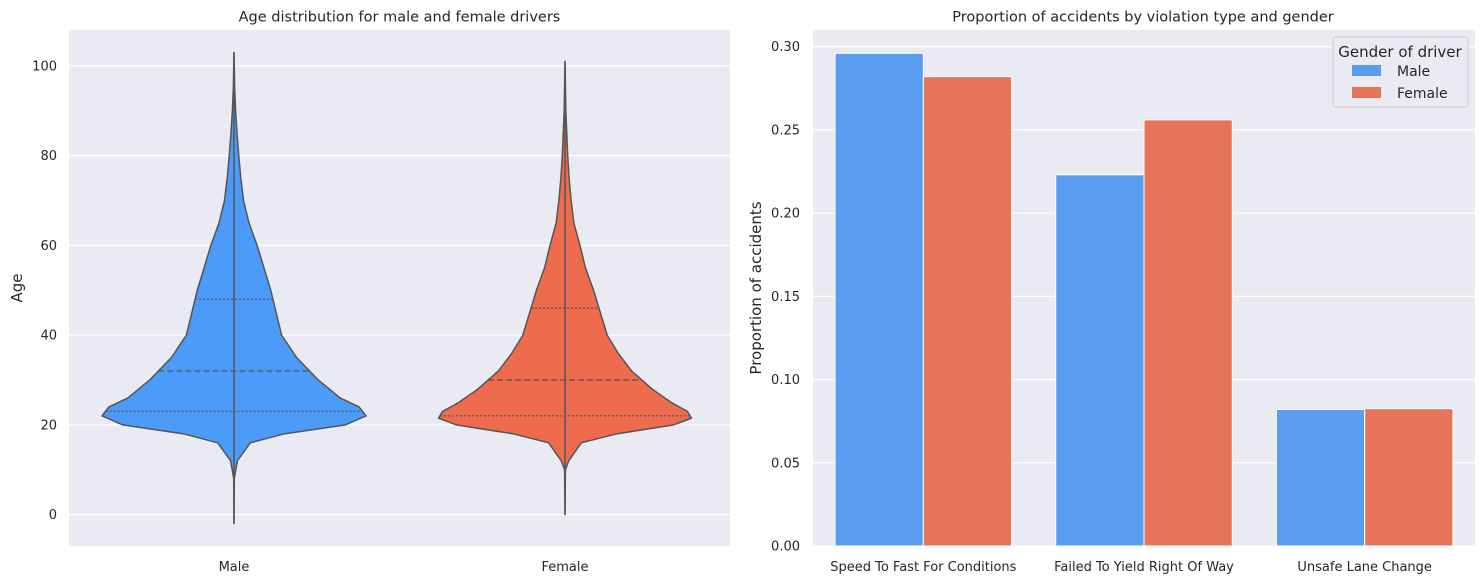 The height and width of the screenshot is (583, 1484). I want to click on bar-y-tick-label: 0.25, so click(785, 130).